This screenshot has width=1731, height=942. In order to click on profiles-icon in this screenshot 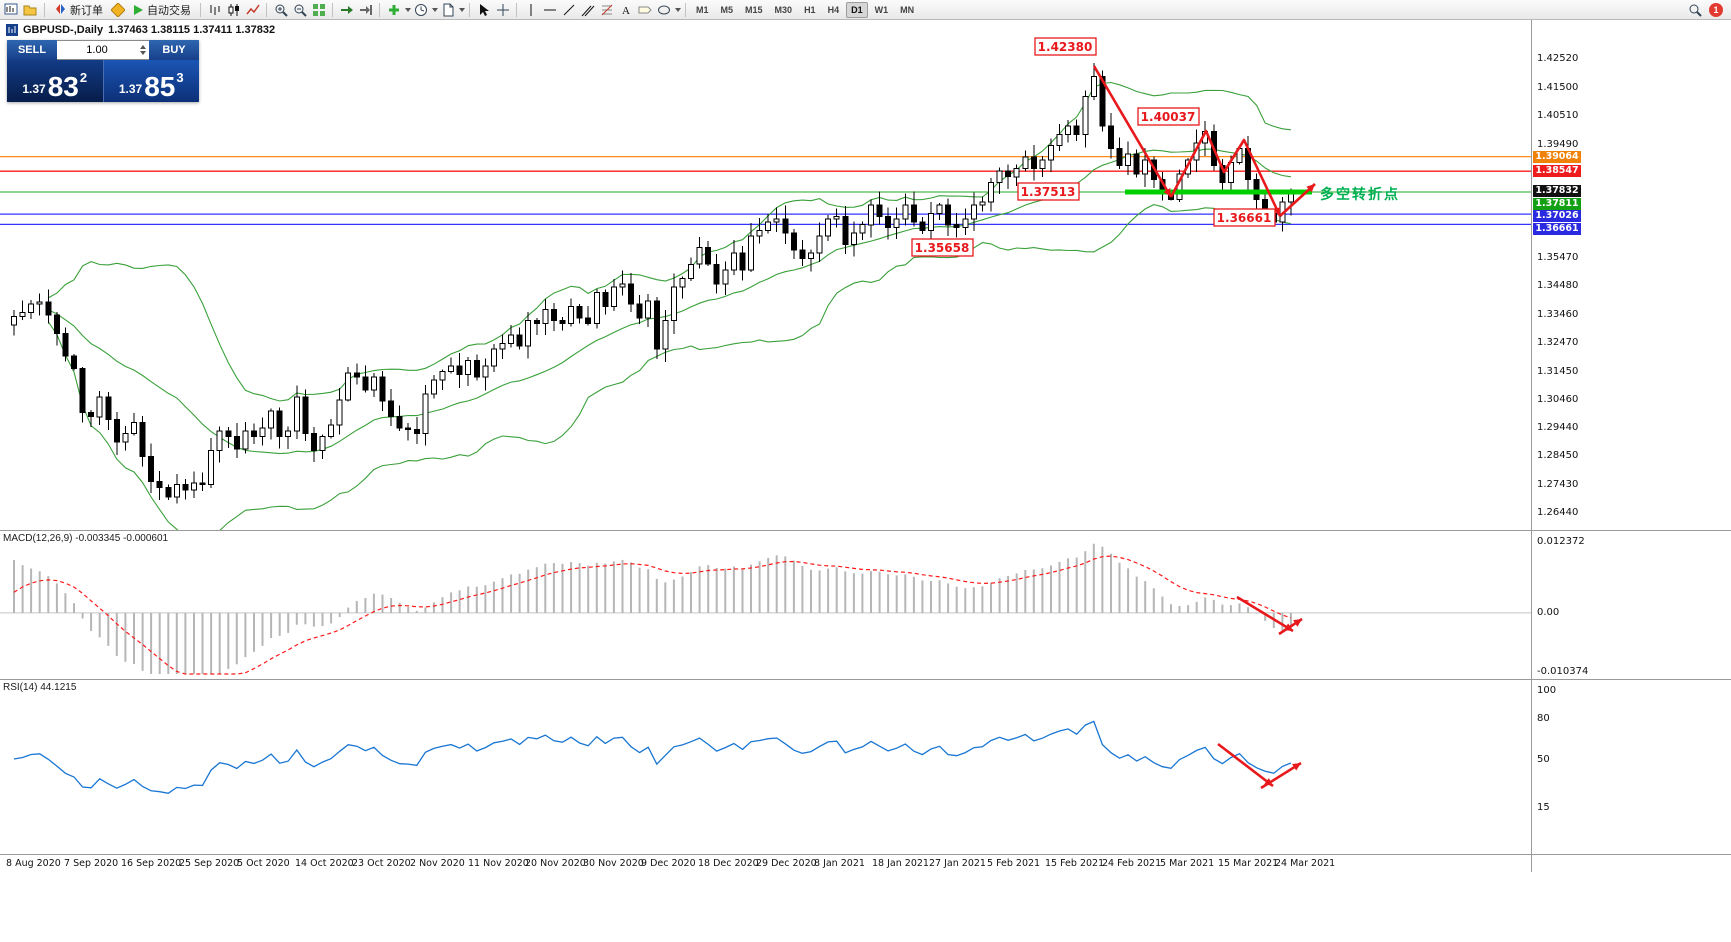, I will do `click(30, 9)`.